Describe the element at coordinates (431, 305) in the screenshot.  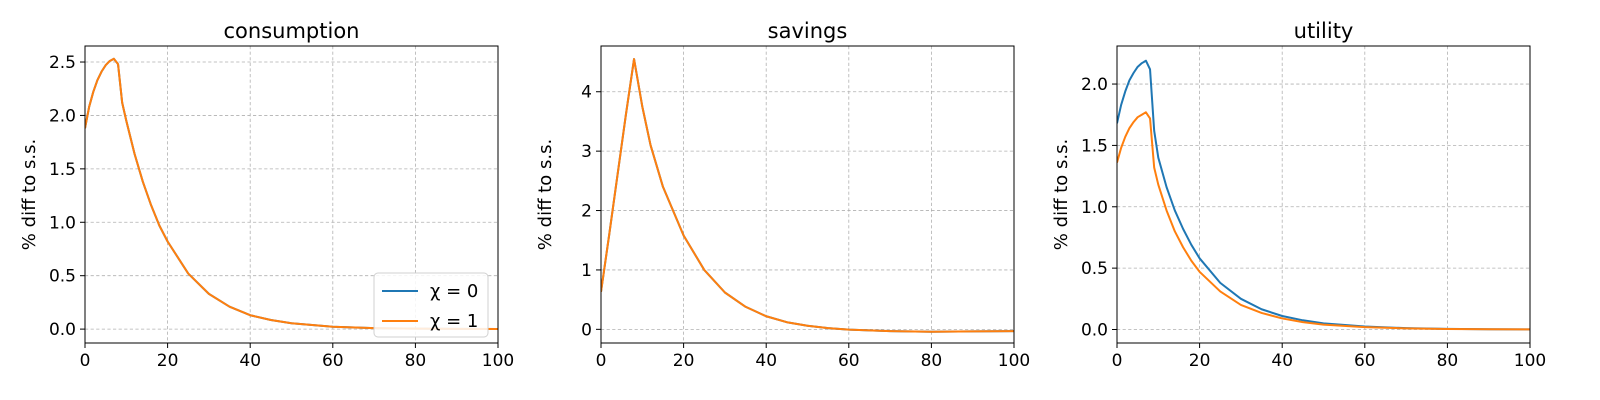
I see `legend: χ = 0 χ = 1` at that location.